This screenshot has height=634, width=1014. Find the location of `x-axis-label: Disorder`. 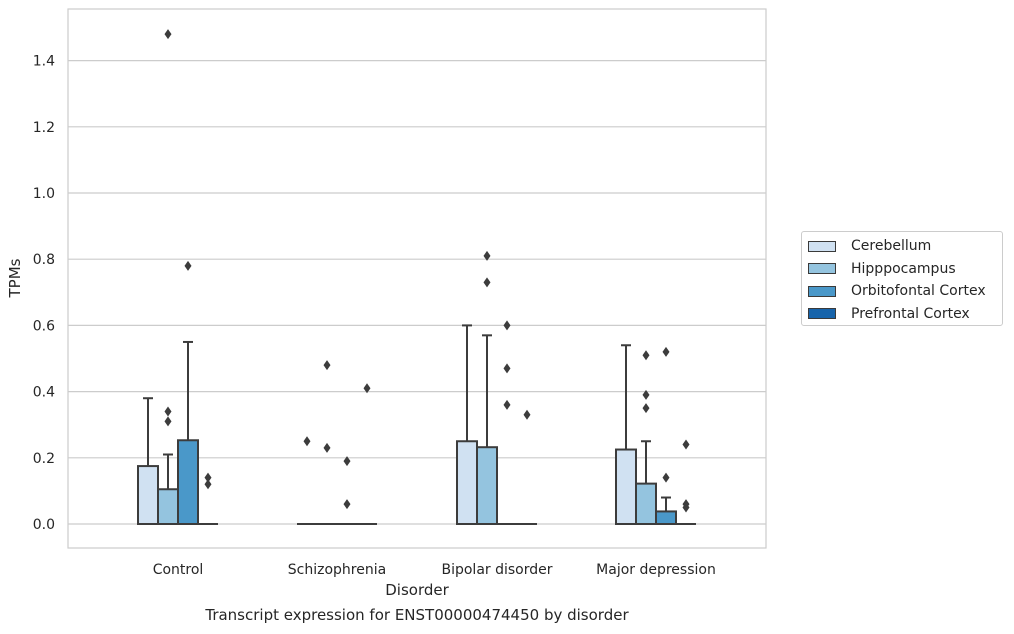

x-axis-label: Disorder is located at coordinates (417, 590).